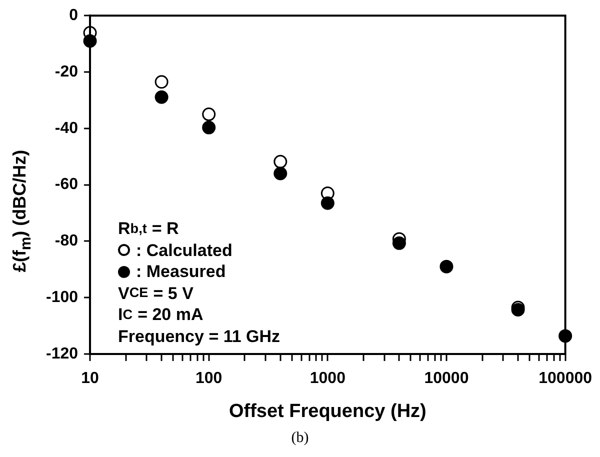 The width and height of the screenshot is (600, 457). What do you see at coordinates (184, 250) in the screenshot?
I see `legend-label: : Calculated` at bounding box center [184, 250].